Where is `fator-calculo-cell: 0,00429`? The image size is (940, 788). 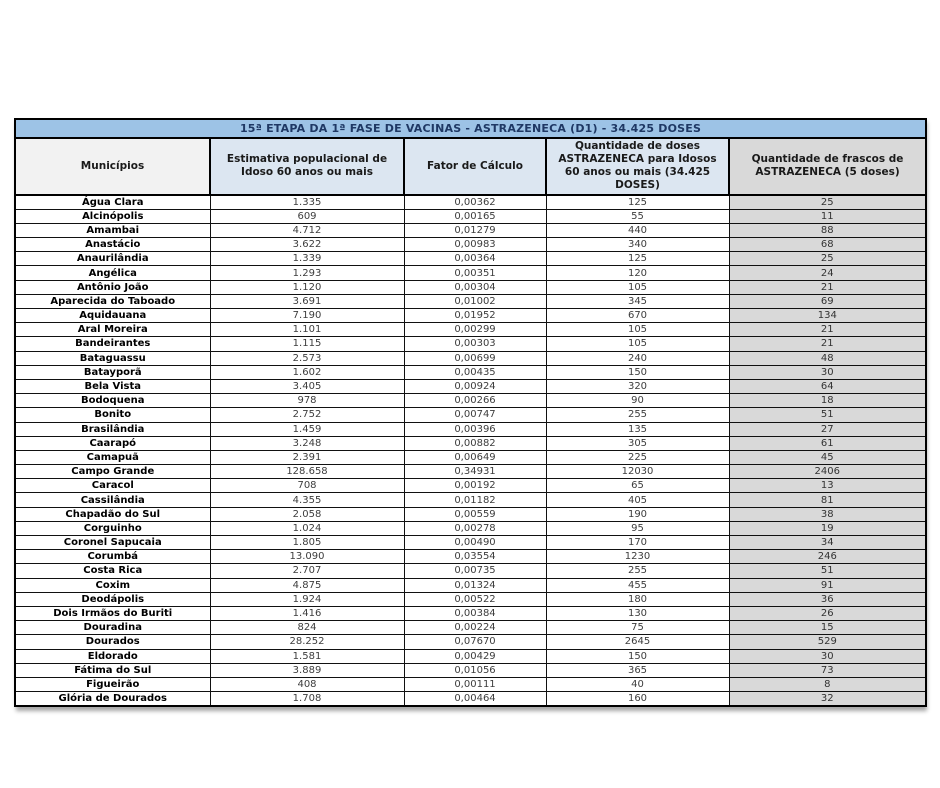
fator-calculo-cell: 0,00429 is located at coordinates (475, 656).